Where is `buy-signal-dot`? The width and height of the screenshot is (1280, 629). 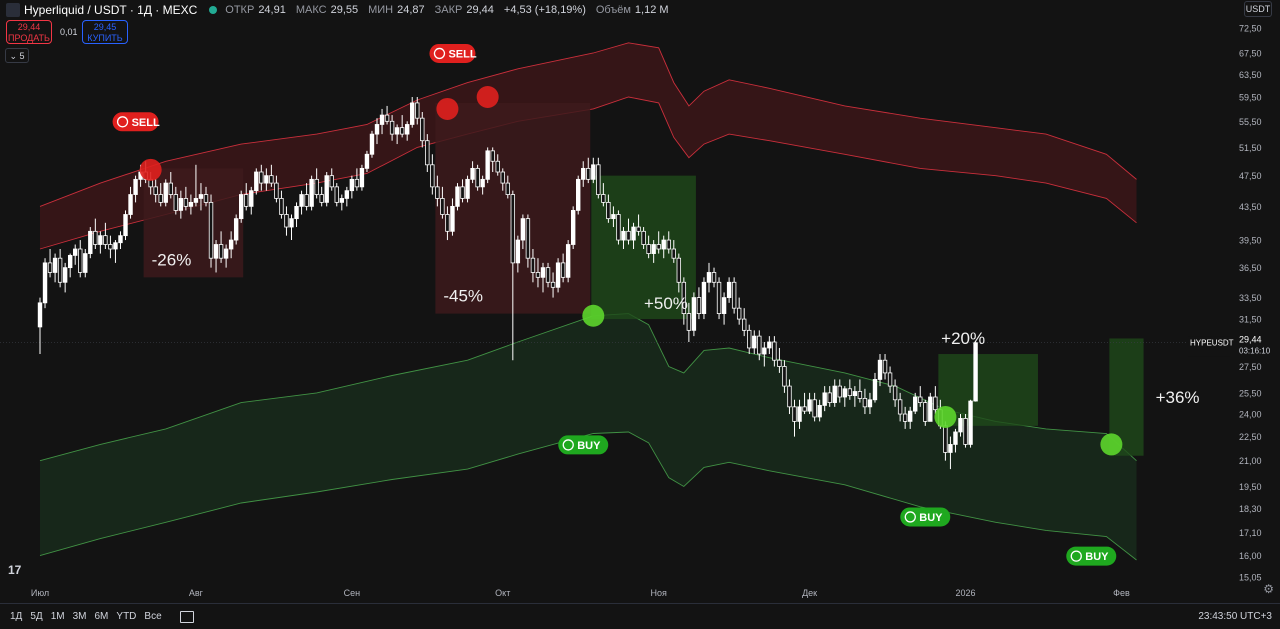 buy-signal-dot is located at coordinates (945, 416).